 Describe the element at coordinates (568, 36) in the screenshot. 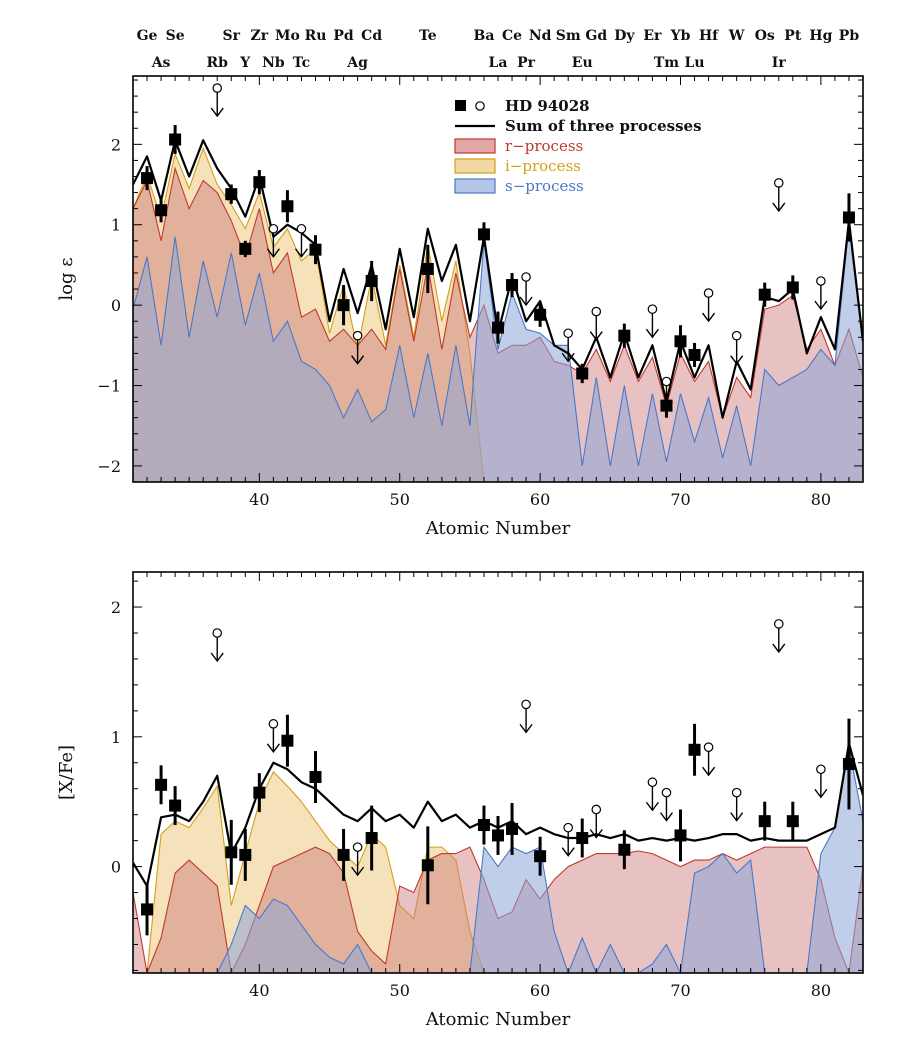

I see `element-label: Sm` at that location.